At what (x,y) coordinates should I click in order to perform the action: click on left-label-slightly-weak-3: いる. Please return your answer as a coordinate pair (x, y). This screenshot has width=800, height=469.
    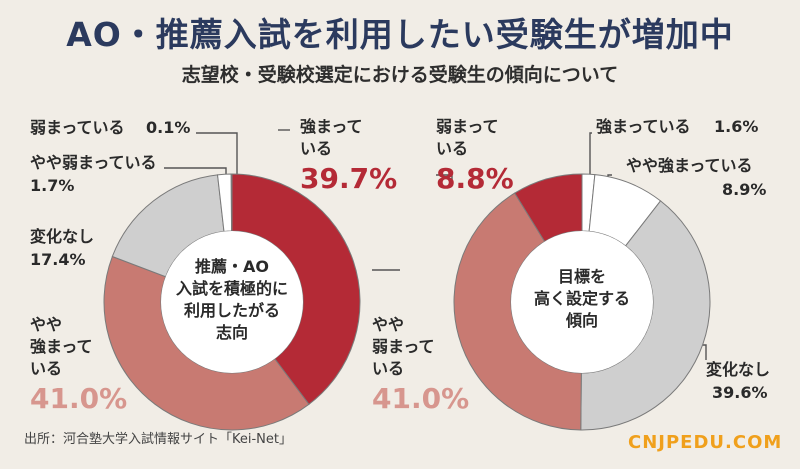
    Looking at the image, I should click on (46, 368).